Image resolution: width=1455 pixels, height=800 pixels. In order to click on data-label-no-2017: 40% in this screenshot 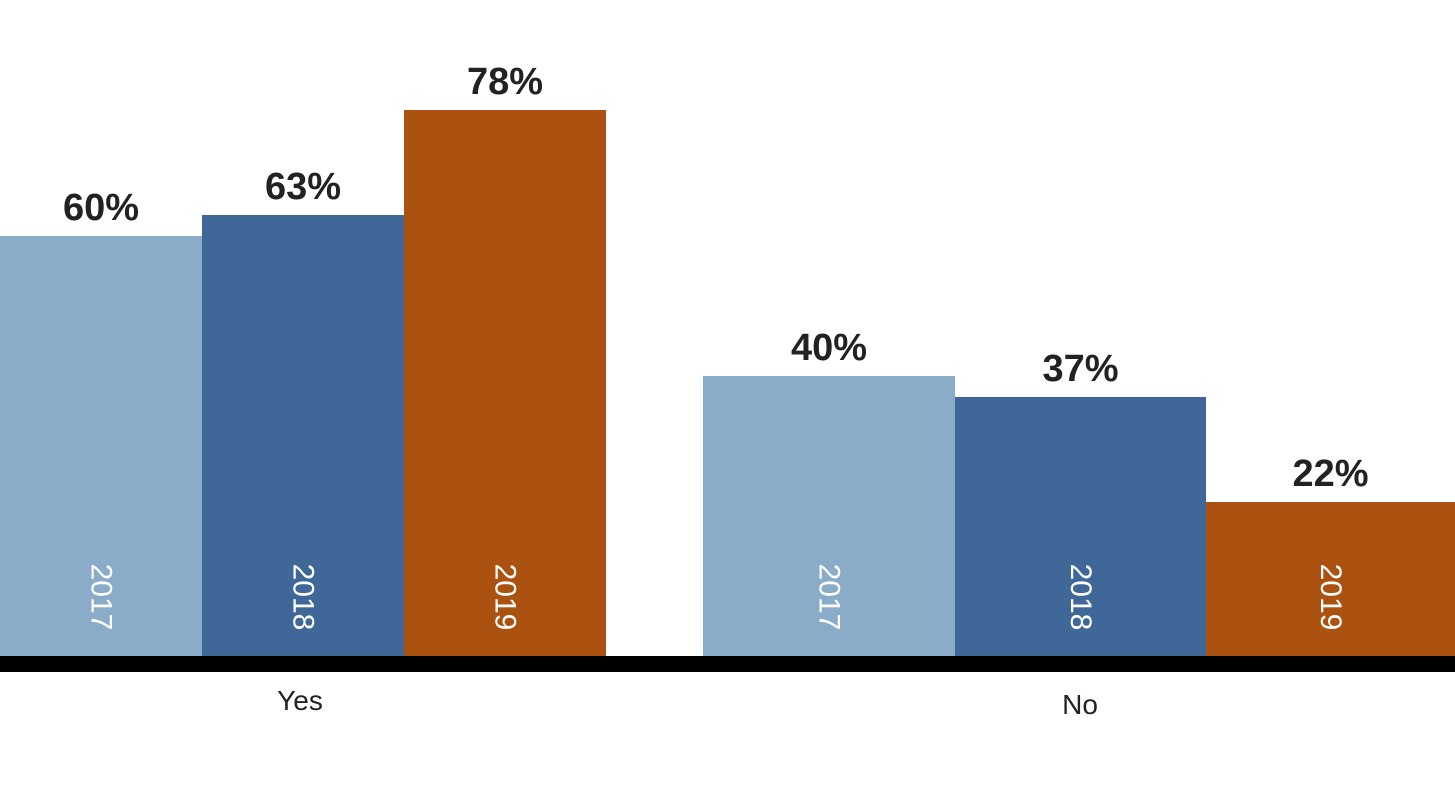, I will do `click(829, 348)`.